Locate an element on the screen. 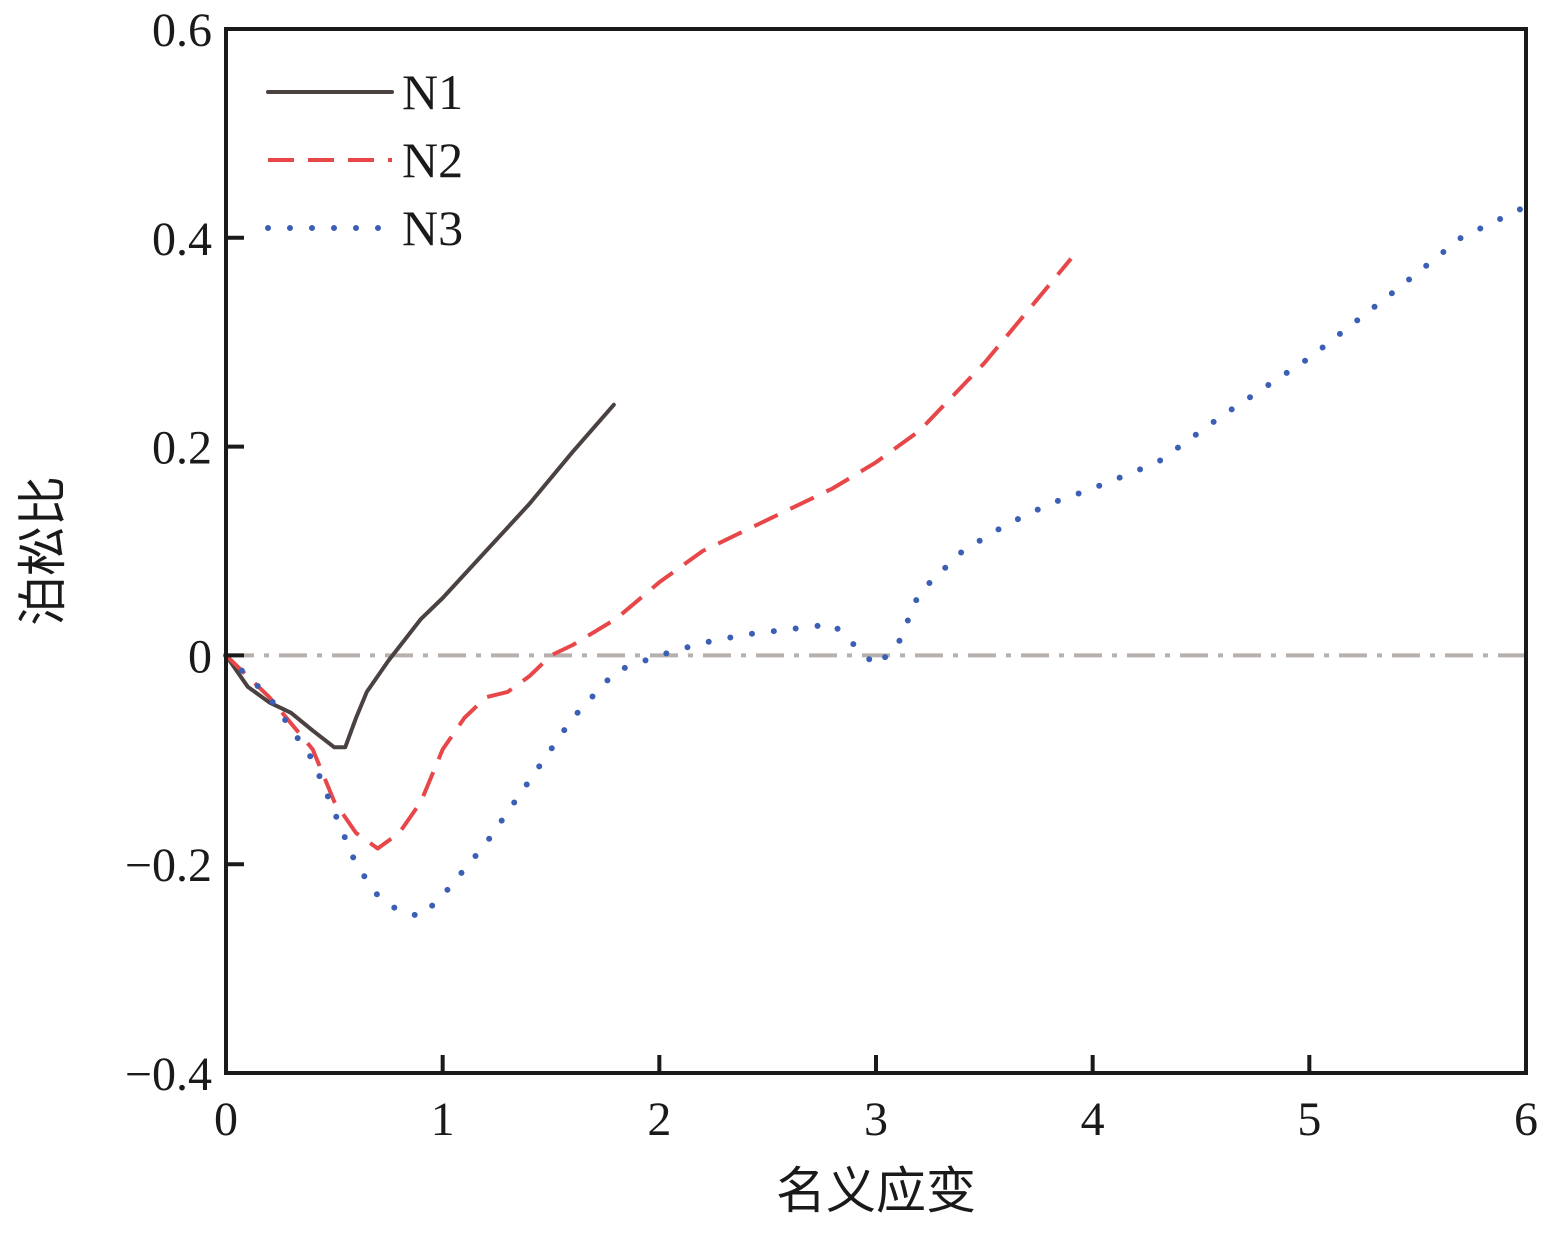 This screenshot has height=1236, width=1561. y-tick-label: 0.2 is located at coordinates (182, 448).